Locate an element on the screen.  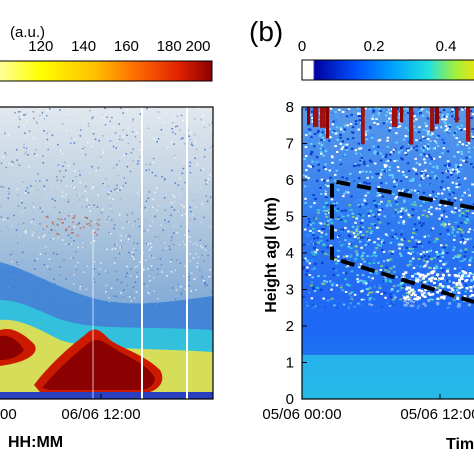
colorbar-a: (a.u.) 120 140 160 180 200 is located at coordinates (106, 53).